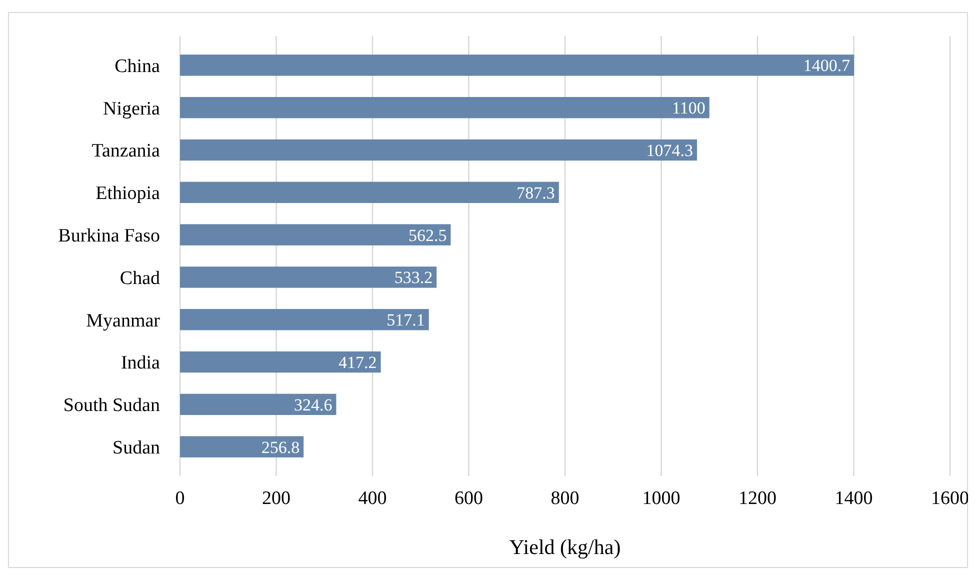 The image size is (976, 572). Describe the element at coordinates (661, 498) in the screenshot. I see `x-tick-label: 1000` at that location.